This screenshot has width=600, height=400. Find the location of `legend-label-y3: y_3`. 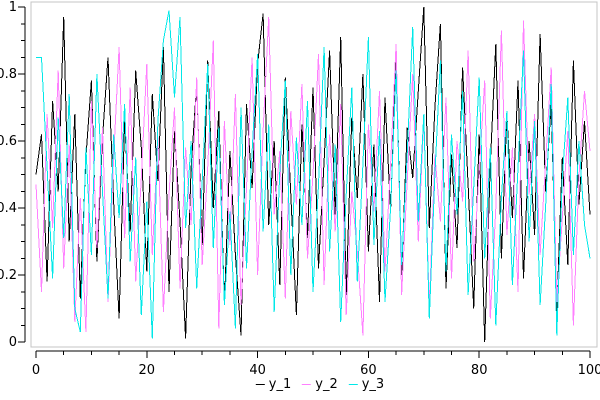

legend-label-y3: y_3 is located at coordinates (373, 384).